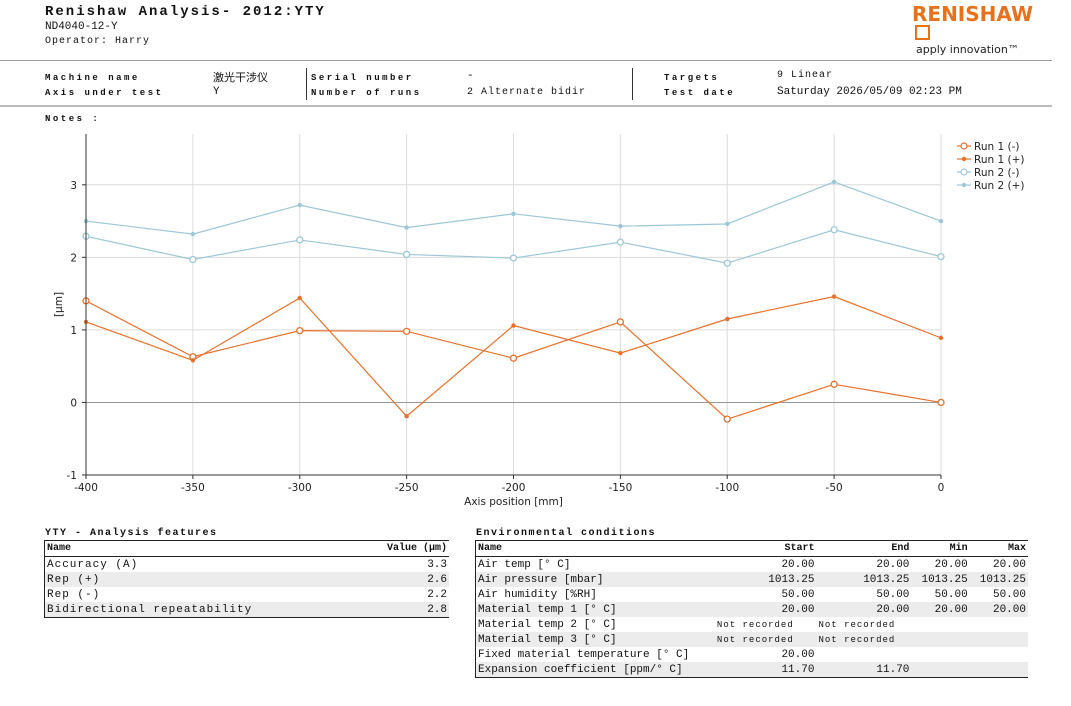 This screenshot has height=706, width=1071. I want to click on feature-name: Bidirectional repeatability, so click(200, 609).